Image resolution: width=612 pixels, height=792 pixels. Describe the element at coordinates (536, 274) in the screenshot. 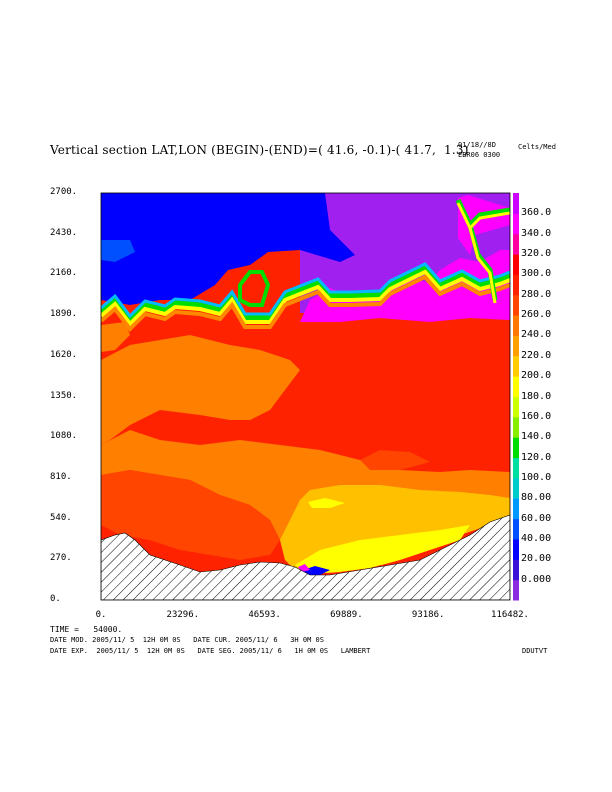

I see `colorbar-level-label: 300.0` at that location.